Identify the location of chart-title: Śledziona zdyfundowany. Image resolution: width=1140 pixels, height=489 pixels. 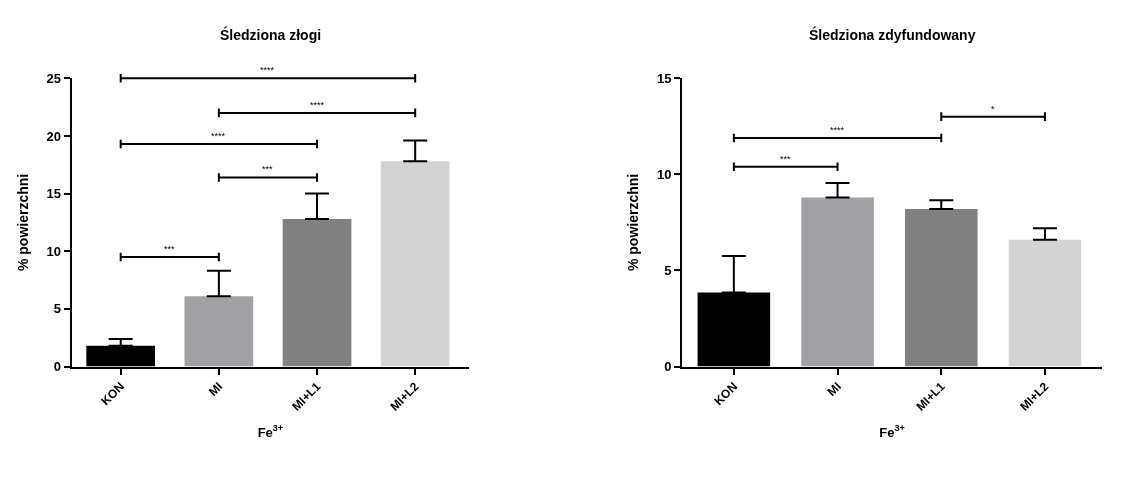
(892, 34).